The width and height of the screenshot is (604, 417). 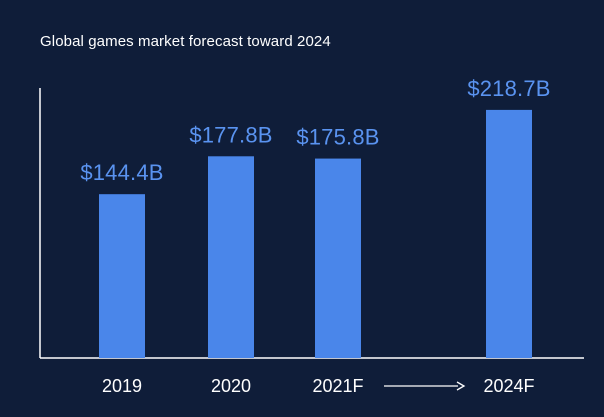 What do you see at coordinates (461, 386) in the screenshot?
I see `forecast-arrow-head-icon` at bounding box center [461, 386].